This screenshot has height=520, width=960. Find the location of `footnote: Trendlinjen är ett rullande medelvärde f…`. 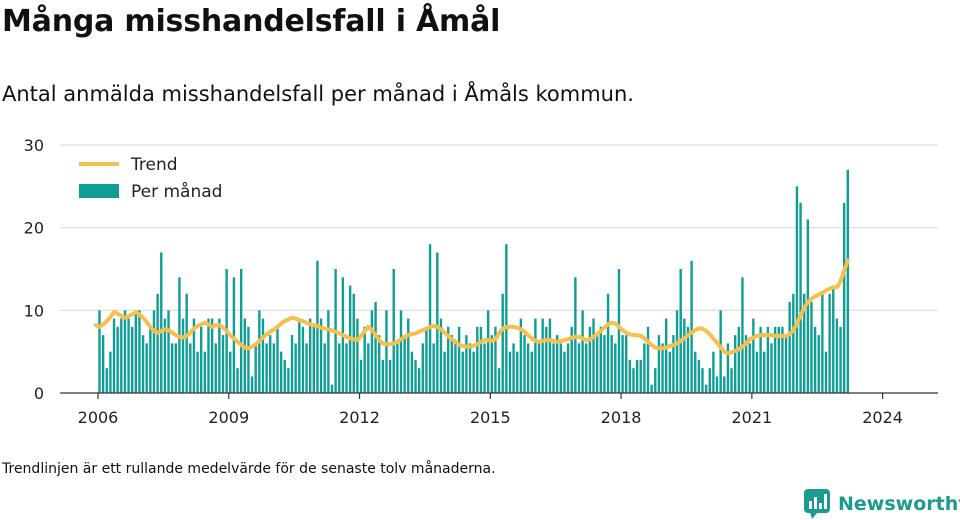

footnote: Trendlinjen är ett rullande medelvärde f… is located at coordinates (249, 469).